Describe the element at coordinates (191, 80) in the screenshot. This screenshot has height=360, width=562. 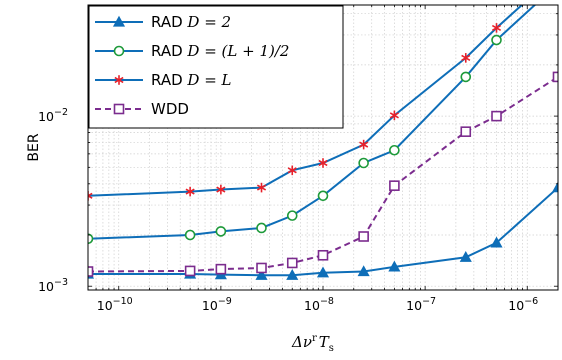
I see `legend-label: RAD D = L` at that location.